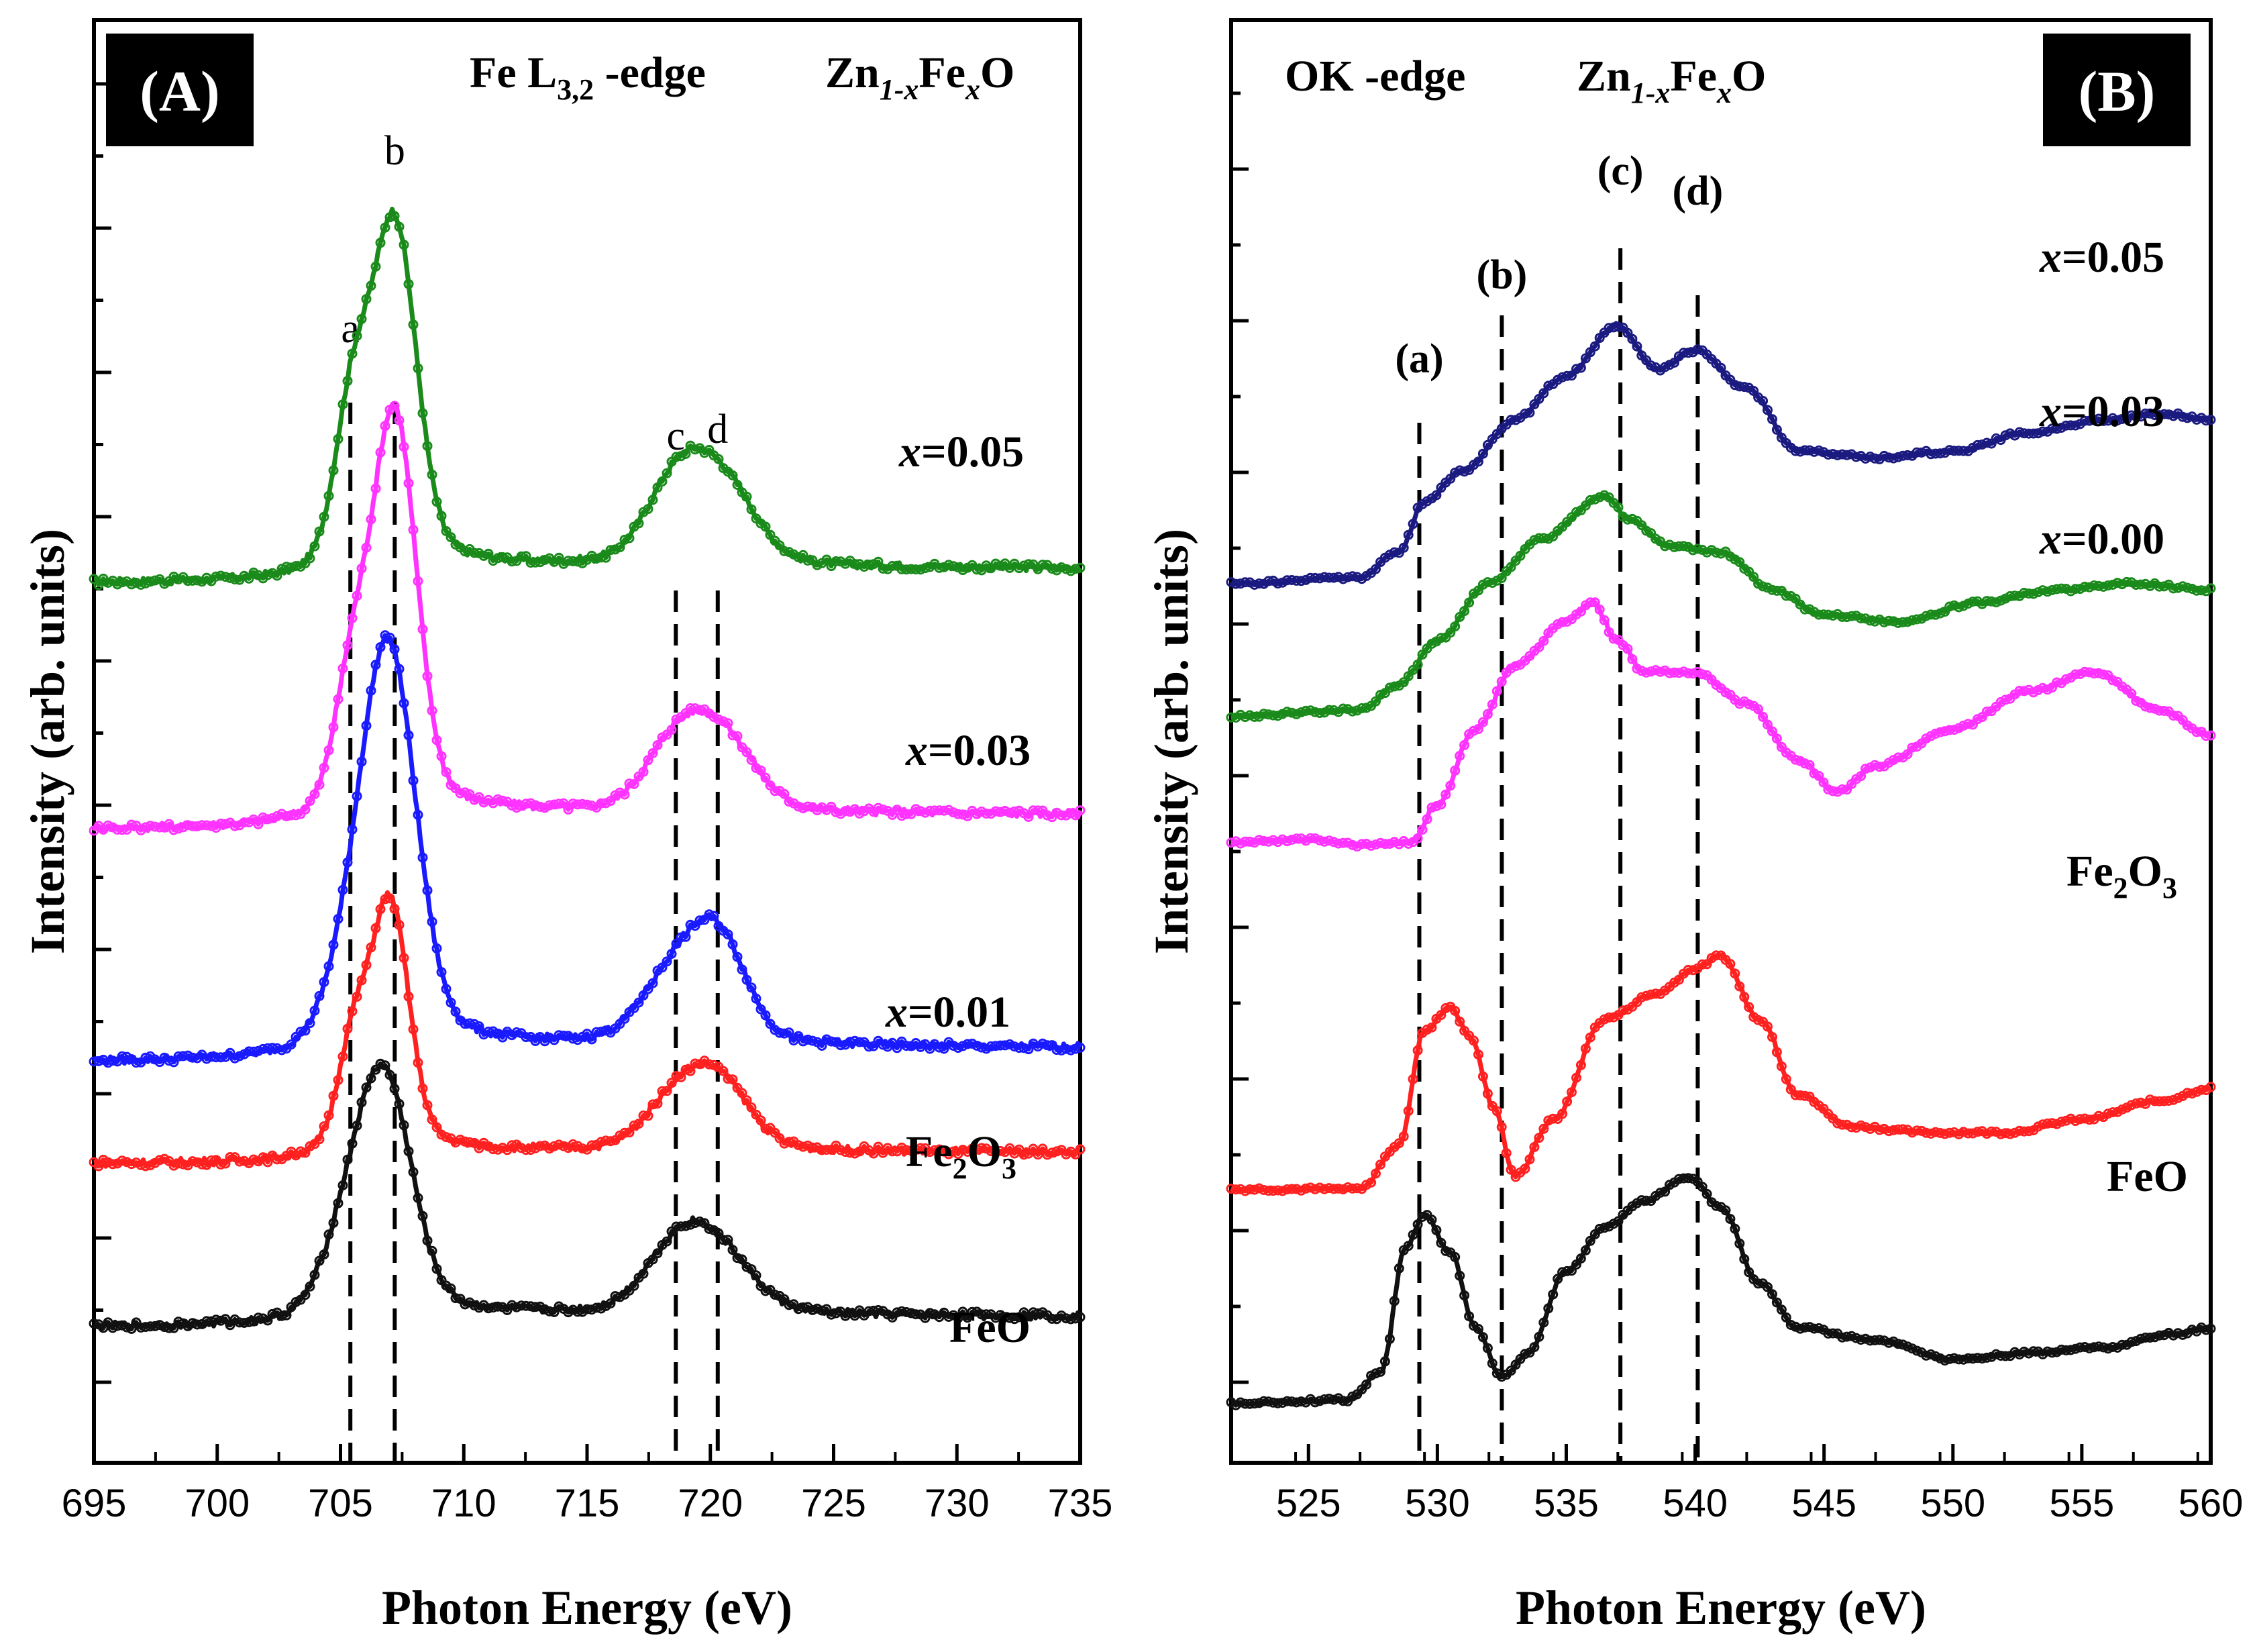  Describe the element at coordinates (1171, 741) in the screenshot. I see `panel-b-ylabel: Intensity (arb. units)` at that location.